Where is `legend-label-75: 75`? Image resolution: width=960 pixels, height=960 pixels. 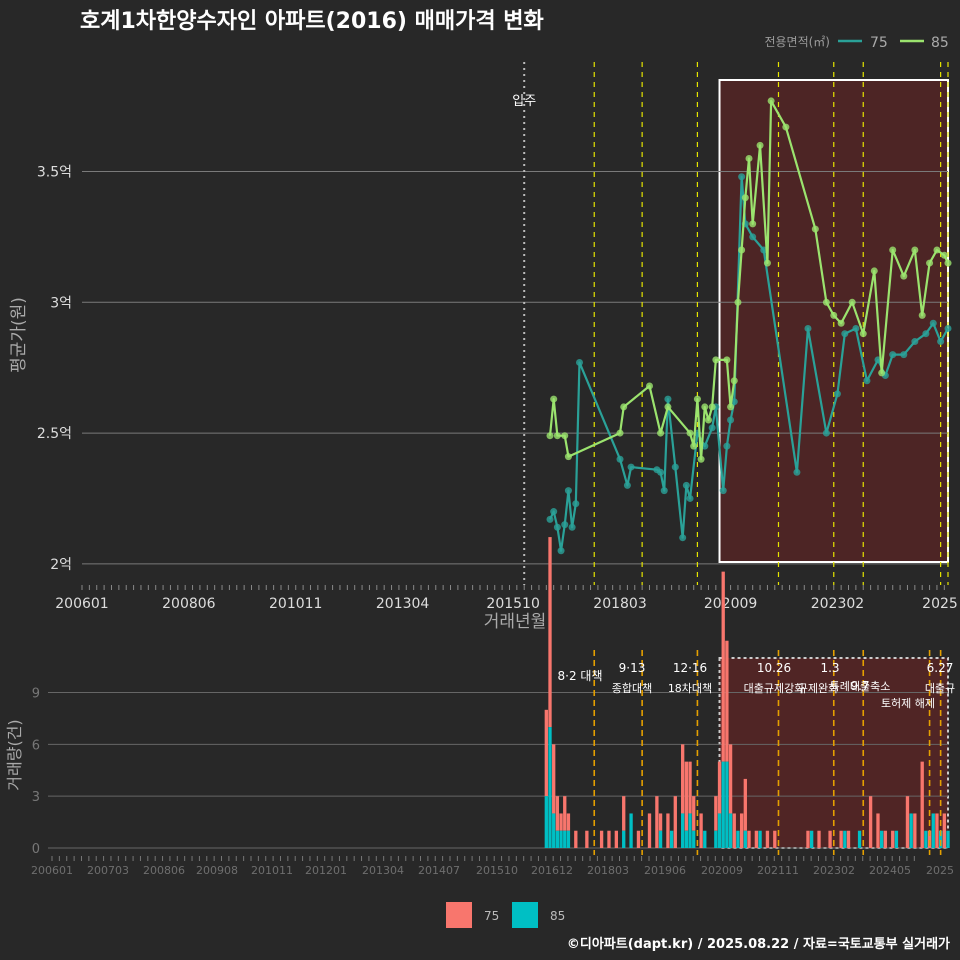
legend-label-75: 75 is located at coordinates (879, 43).